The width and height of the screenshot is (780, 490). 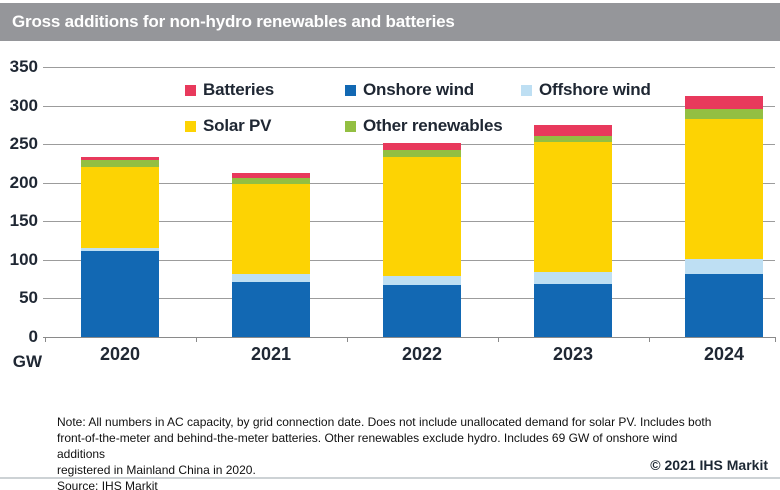 I want to click on y-tick-label: 250, so click(x=23, y=144).